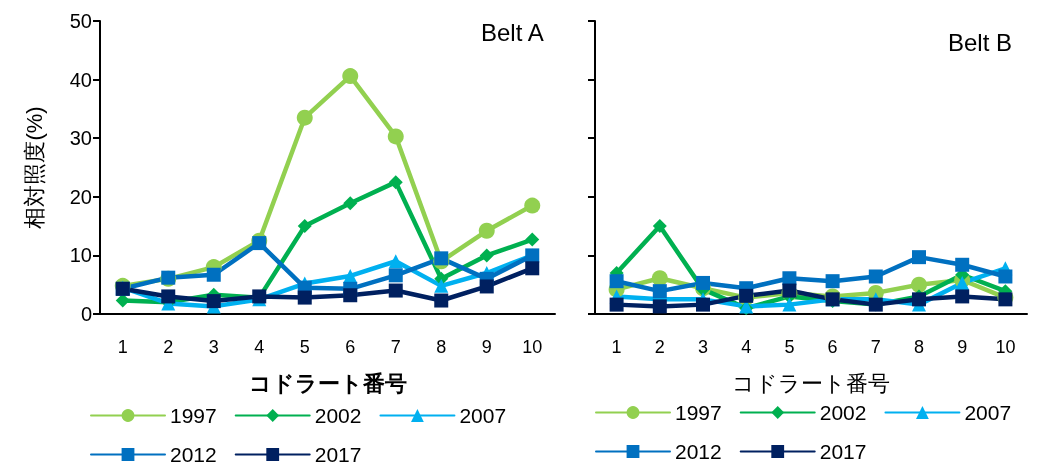 Image resolution: width=1037 pixels, height=468 pixels. Describe the element at coordinates (80, 79) in the screenshot. I see `y-tick-label: 40` at that location.